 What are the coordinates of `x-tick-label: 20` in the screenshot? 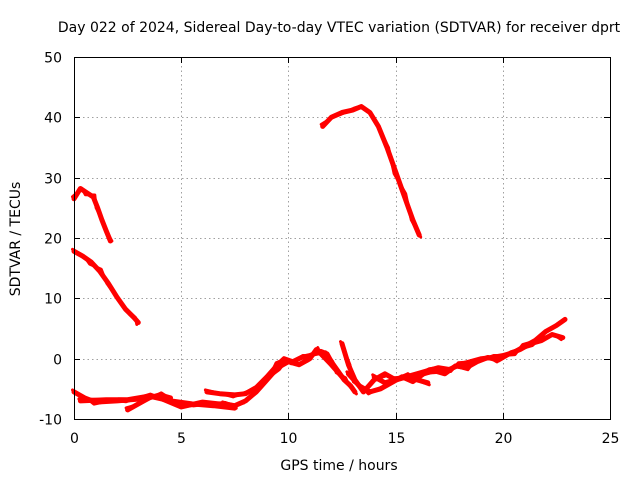 It's located at (504, 439).